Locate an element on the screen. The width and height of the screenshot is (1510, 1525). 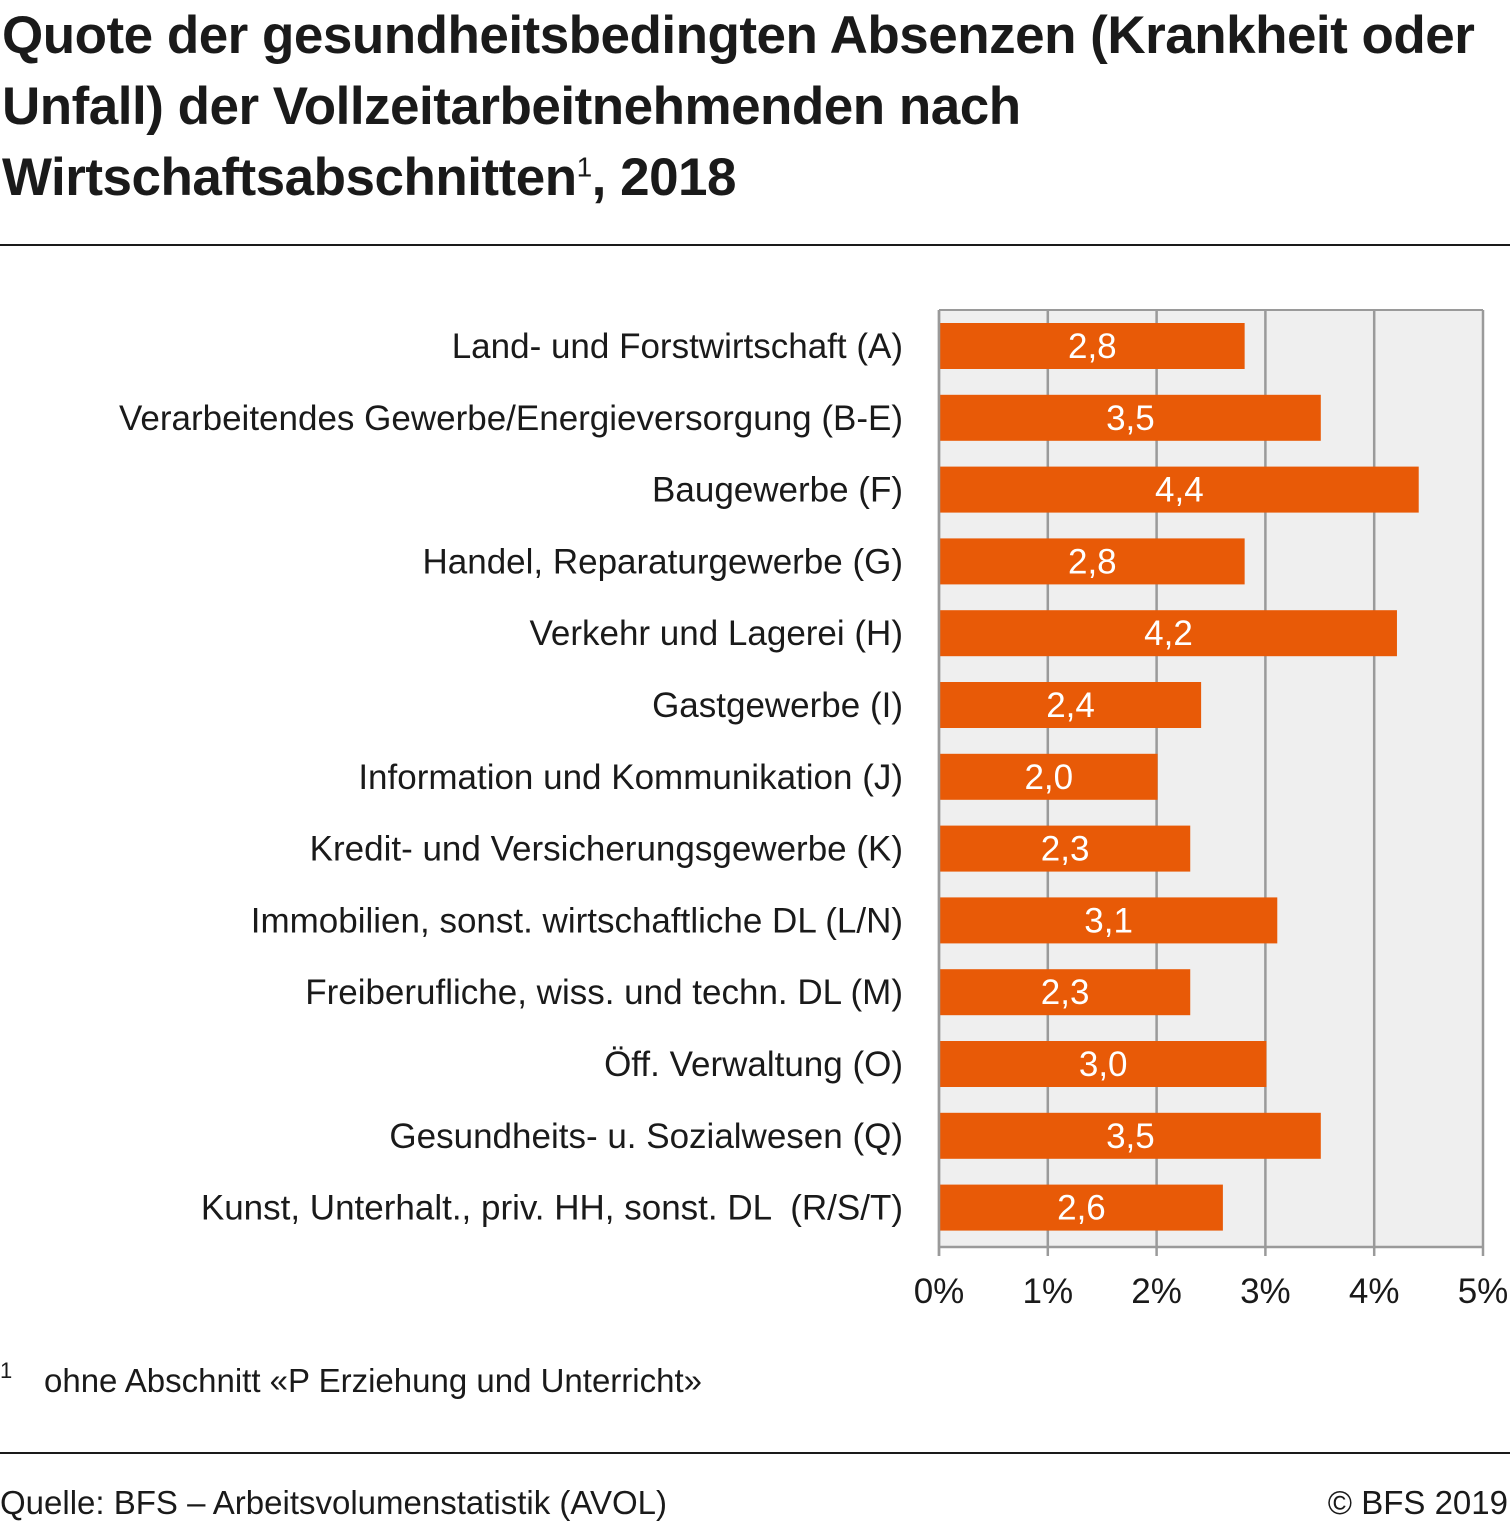
chart-title-suffix: , 2018 is located at coordinates (664, 177).